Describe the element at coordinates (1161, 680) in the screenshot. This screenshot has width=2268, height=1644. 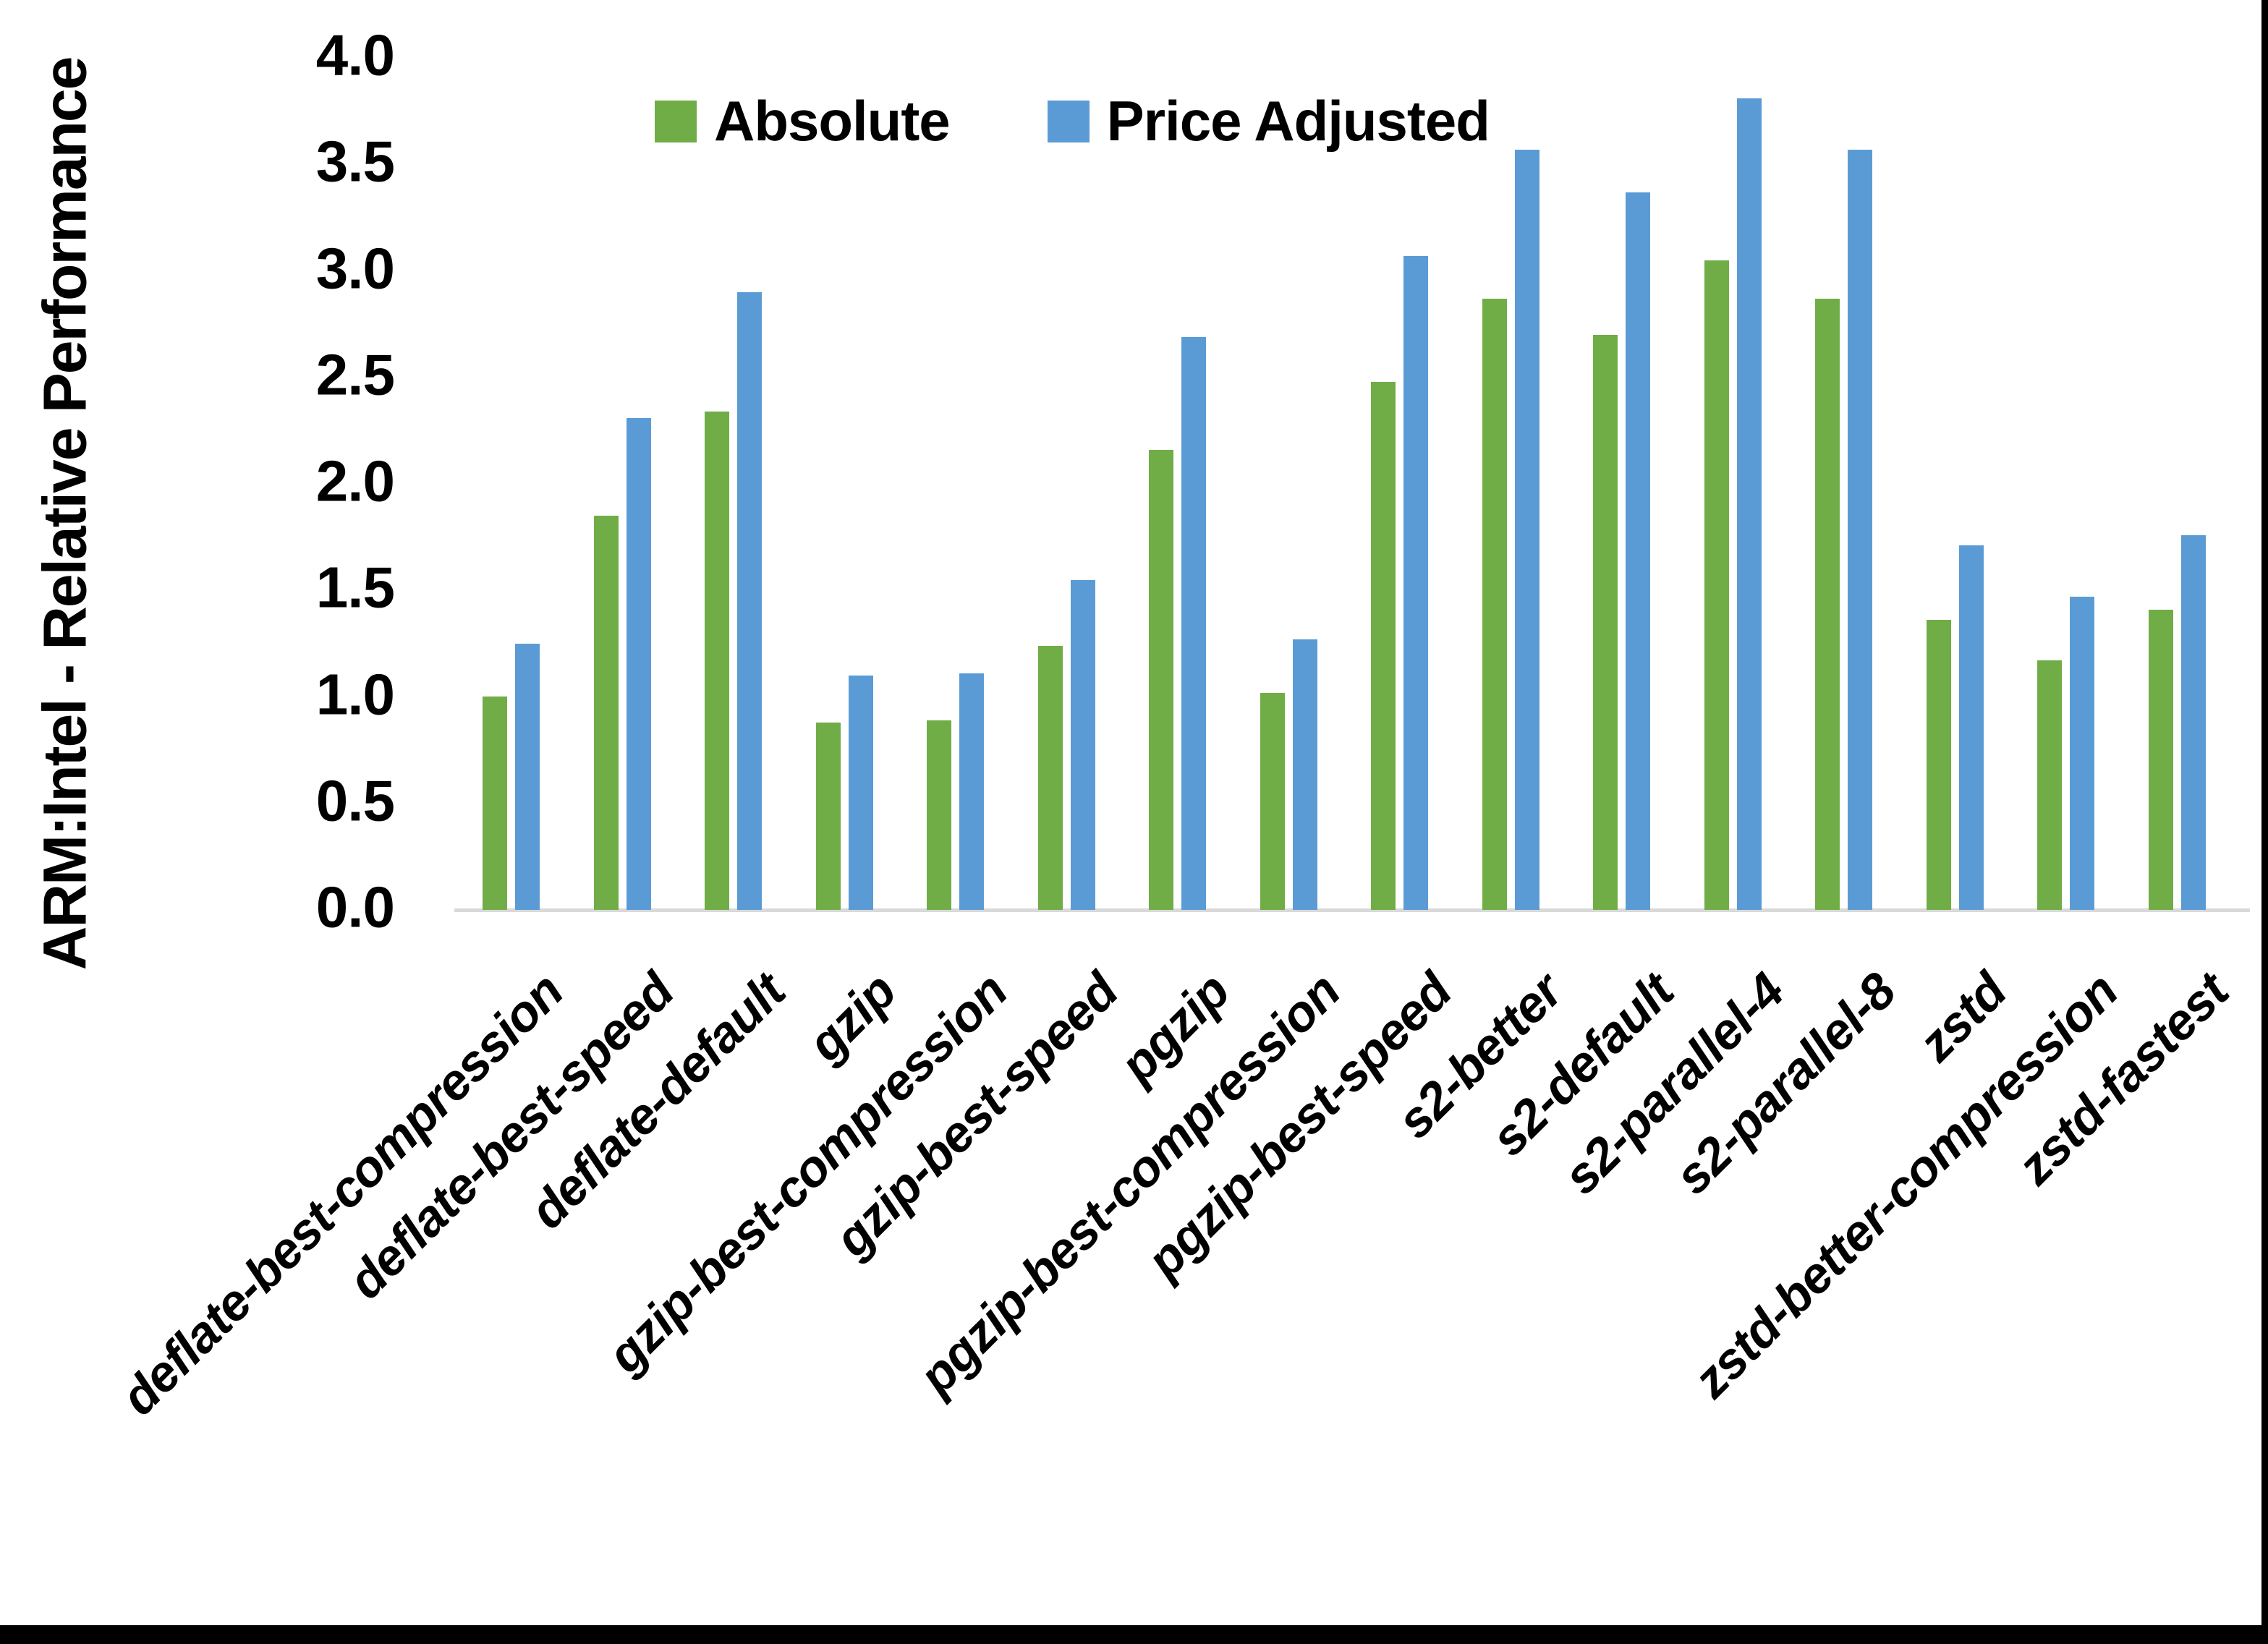
I see `bar-absolute-pgzip` at that location.